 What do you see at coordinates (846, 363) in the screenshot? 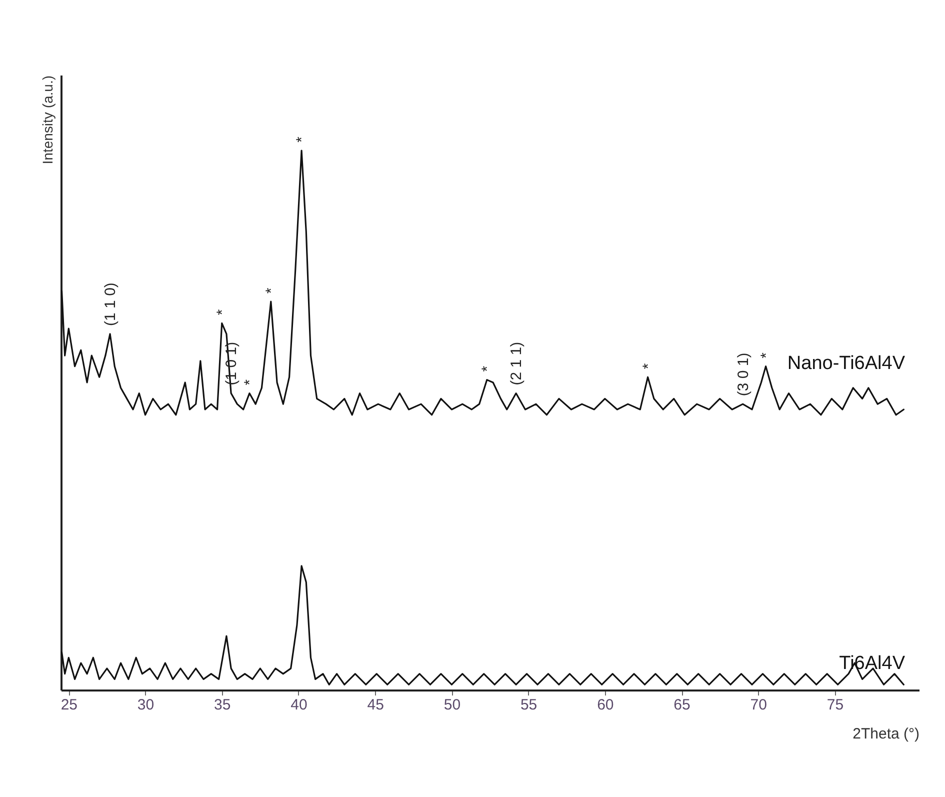
I see `series-label: Nano-Ti6Al4V` at bounding box center [846, 363].